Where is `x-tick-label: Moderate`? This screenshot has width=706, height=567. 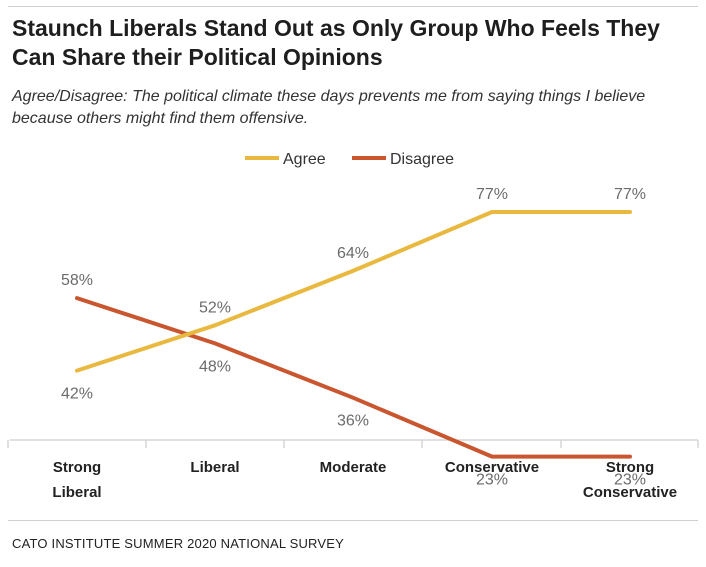
x-tick-label: Moderate is located at coordinates (353, 467).